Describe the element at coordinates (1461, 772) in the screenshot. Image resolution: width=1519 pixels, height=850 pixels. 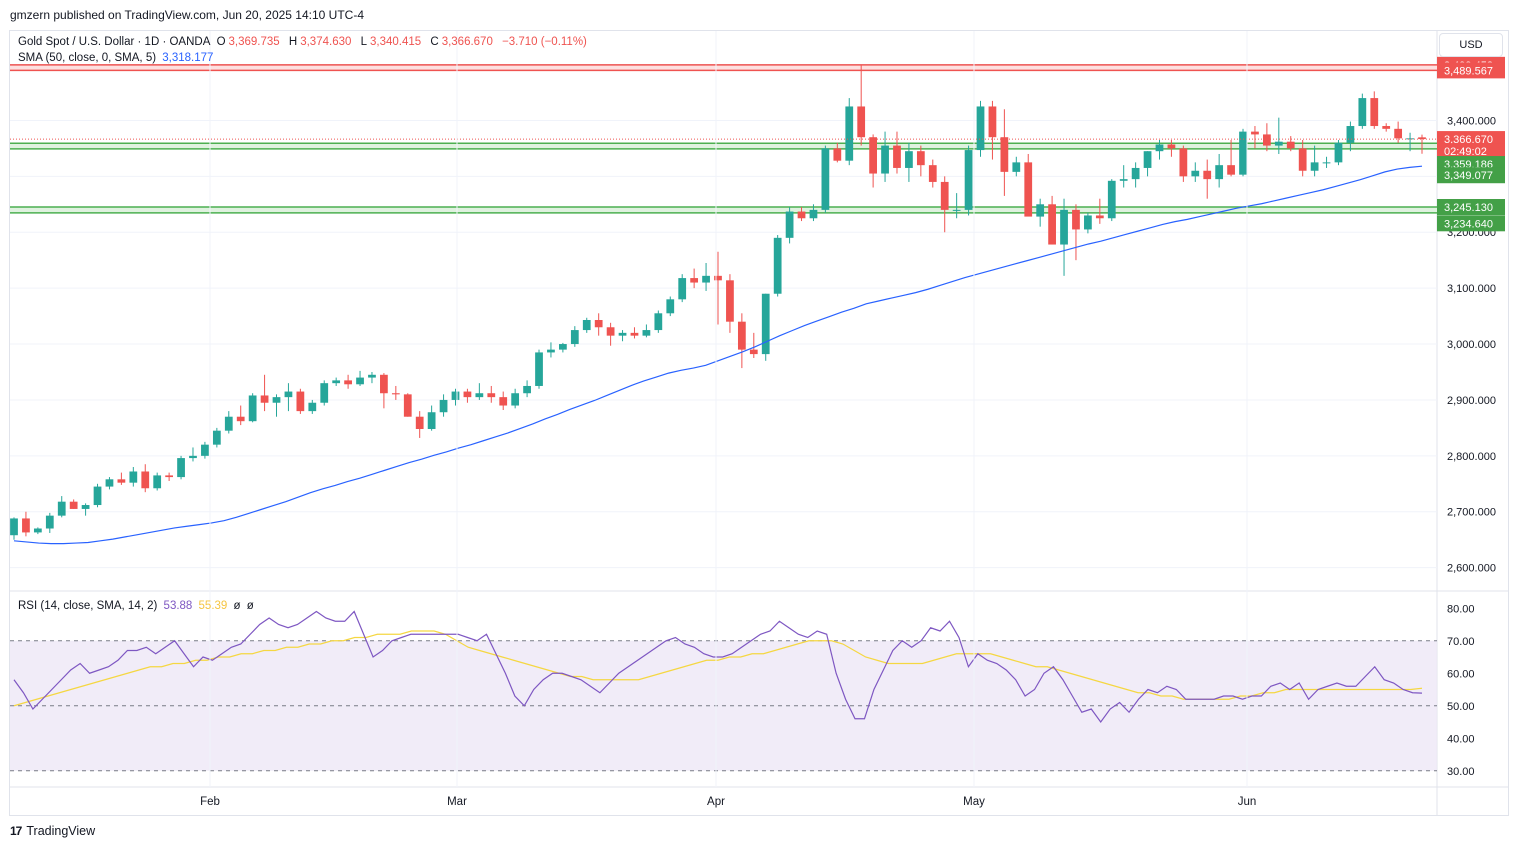
I see `rsi-tick: 30.00` at that location.